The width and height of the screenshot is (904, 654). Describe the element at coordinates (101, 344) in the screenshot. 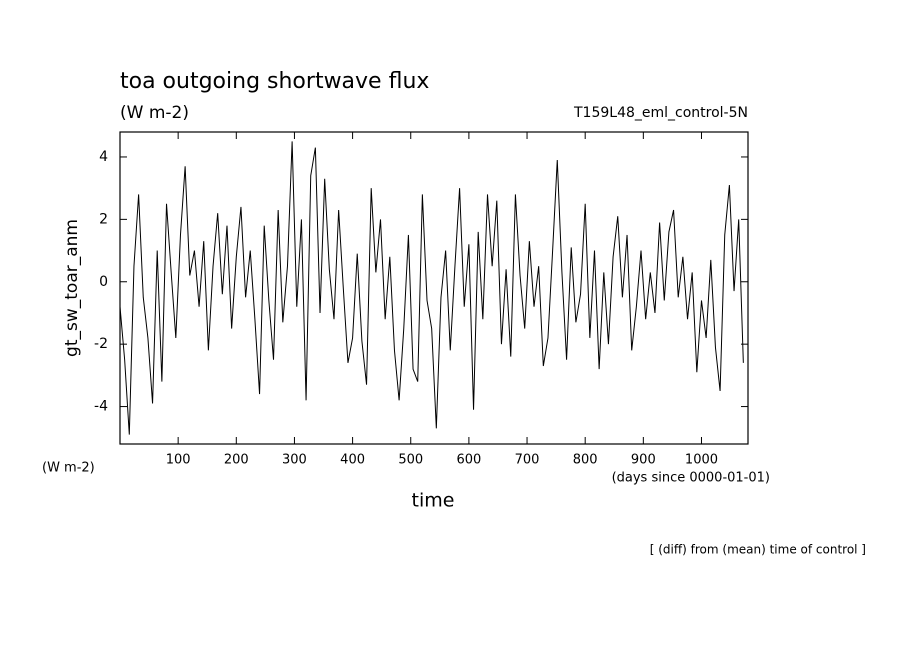

I see `y-tick-label: -2` at that location.